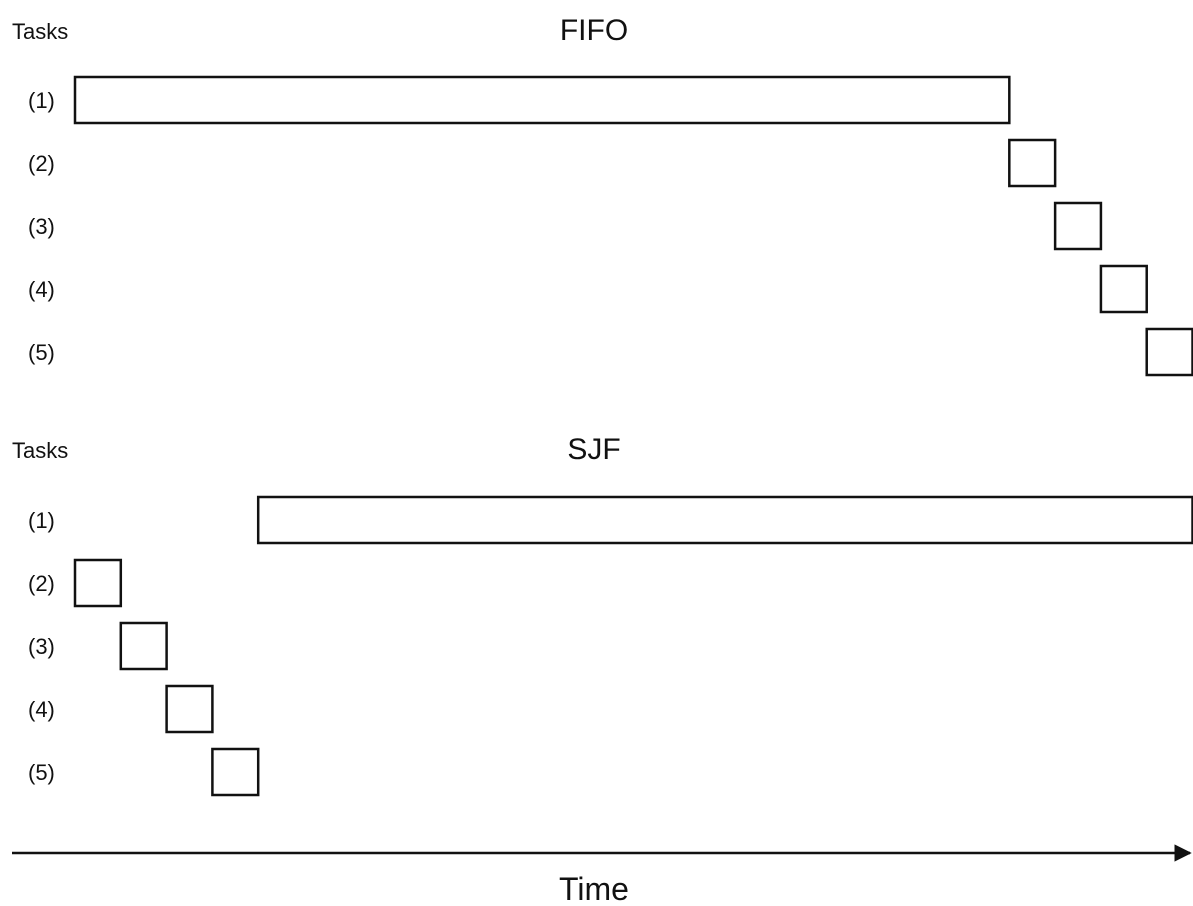 The width and height of the screenshot is (1193, 906). I want to click on fifo-tasks-label: Tasks, so click(40, 31).